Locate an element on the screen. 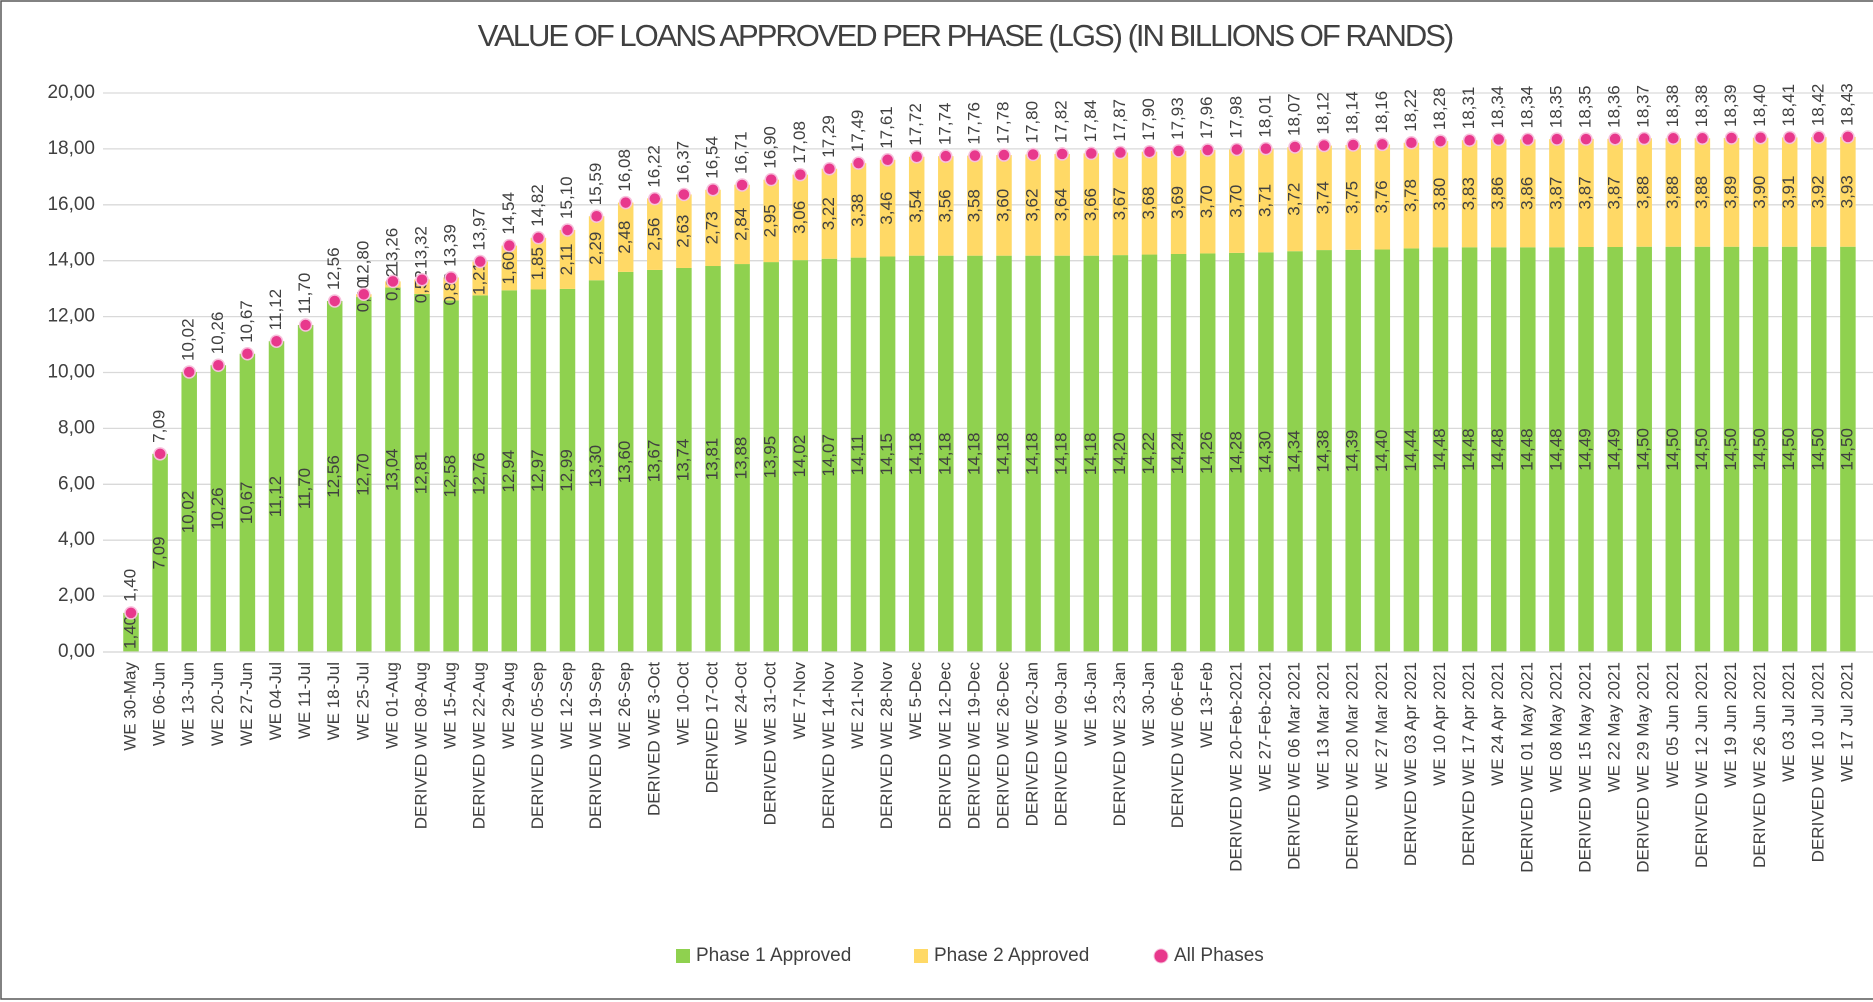  x-tick-label: DERIVED WE 09-Jan is located at coordinates (1061, 744).